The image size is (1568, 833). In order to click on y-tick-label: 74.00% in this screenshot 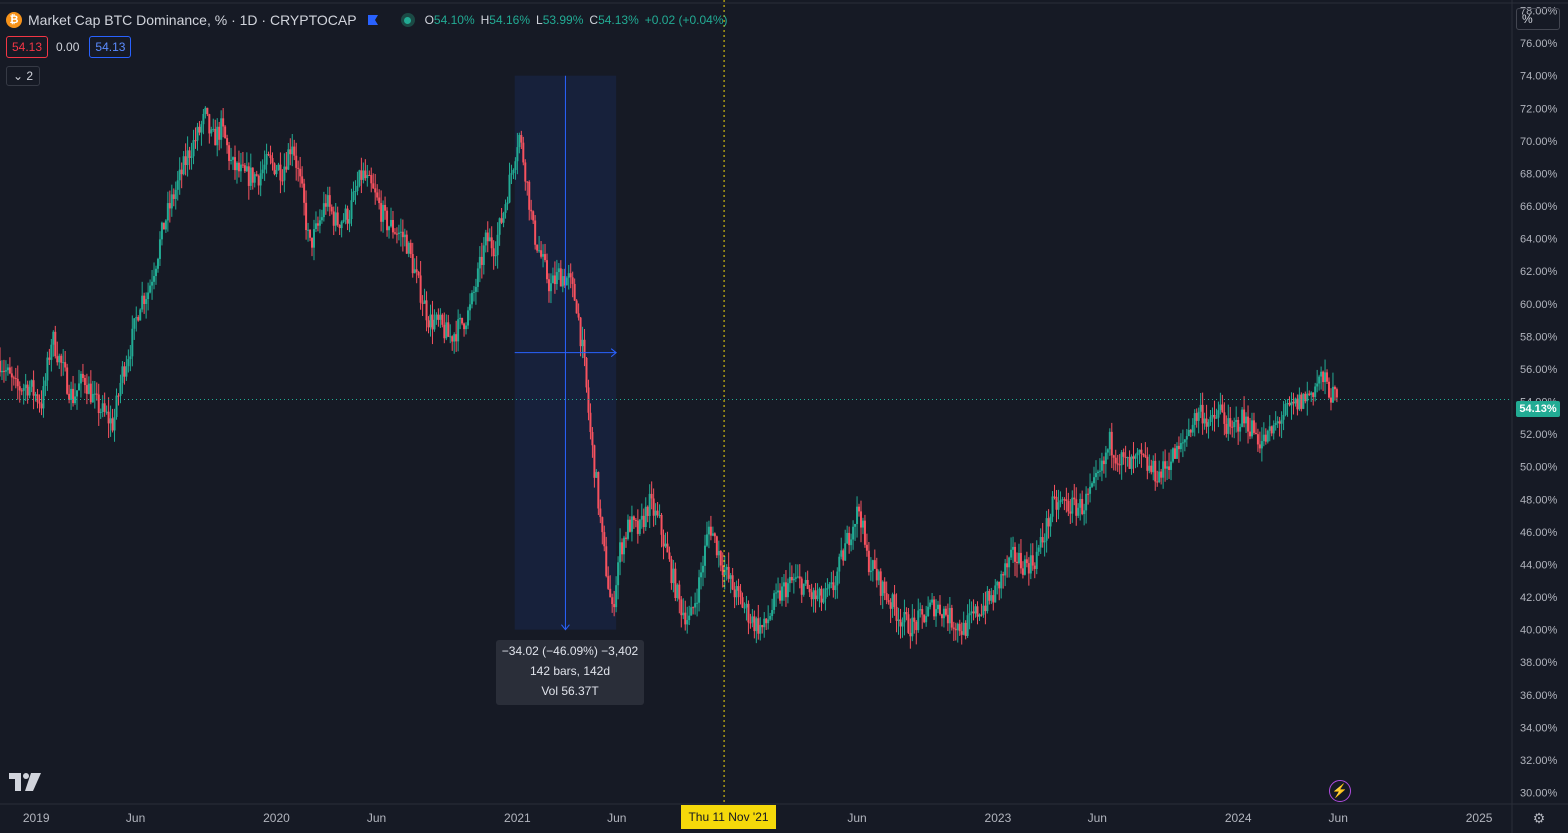, I will do `click(1539, 77)`.